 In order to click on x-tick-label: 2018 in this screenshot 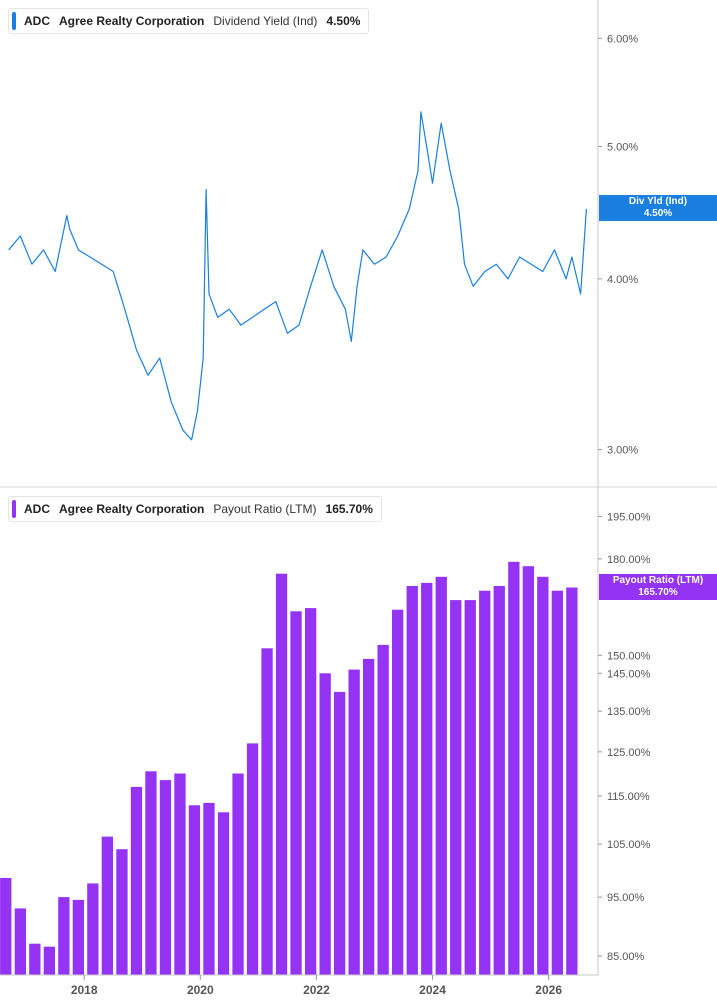, I will do `click(84, 990)`.